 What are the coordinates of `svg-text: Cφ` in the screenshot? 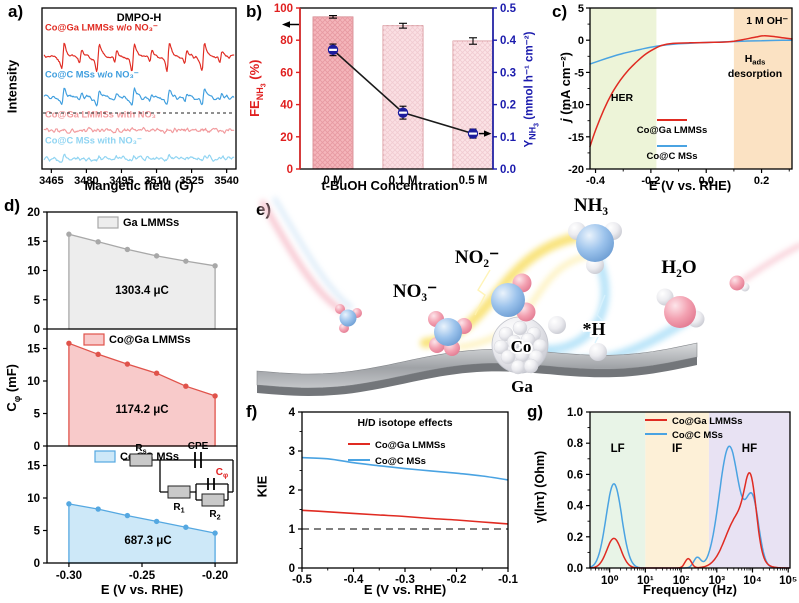 It's located at (222, 473).